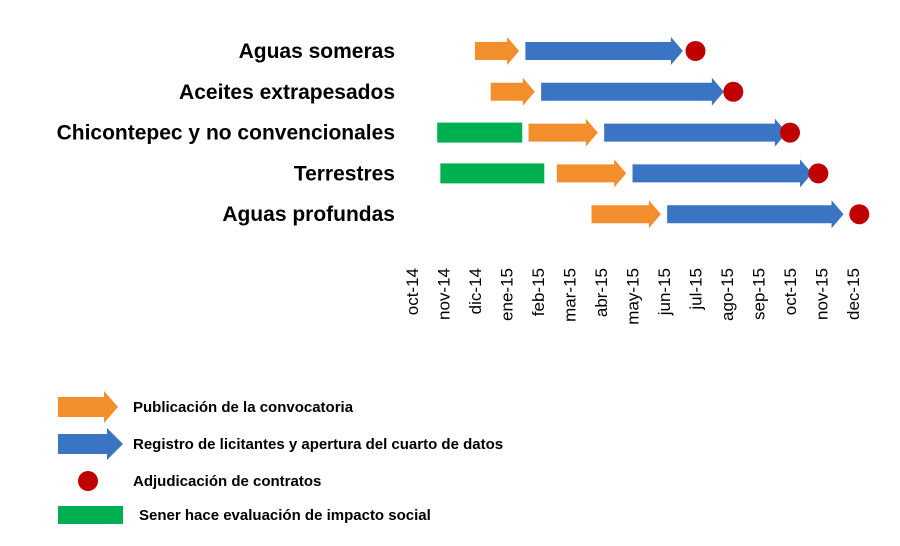  What do you see at coordinates (317, 51) in the screenshot?
I see `row-label-aguas-someras: Aguas someras` at bounding box center [317, 51].